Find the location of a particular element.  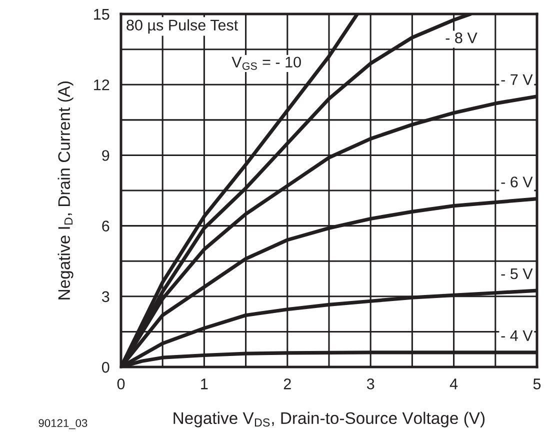

series-label: - 8 V is located at coordinates (462, 38).